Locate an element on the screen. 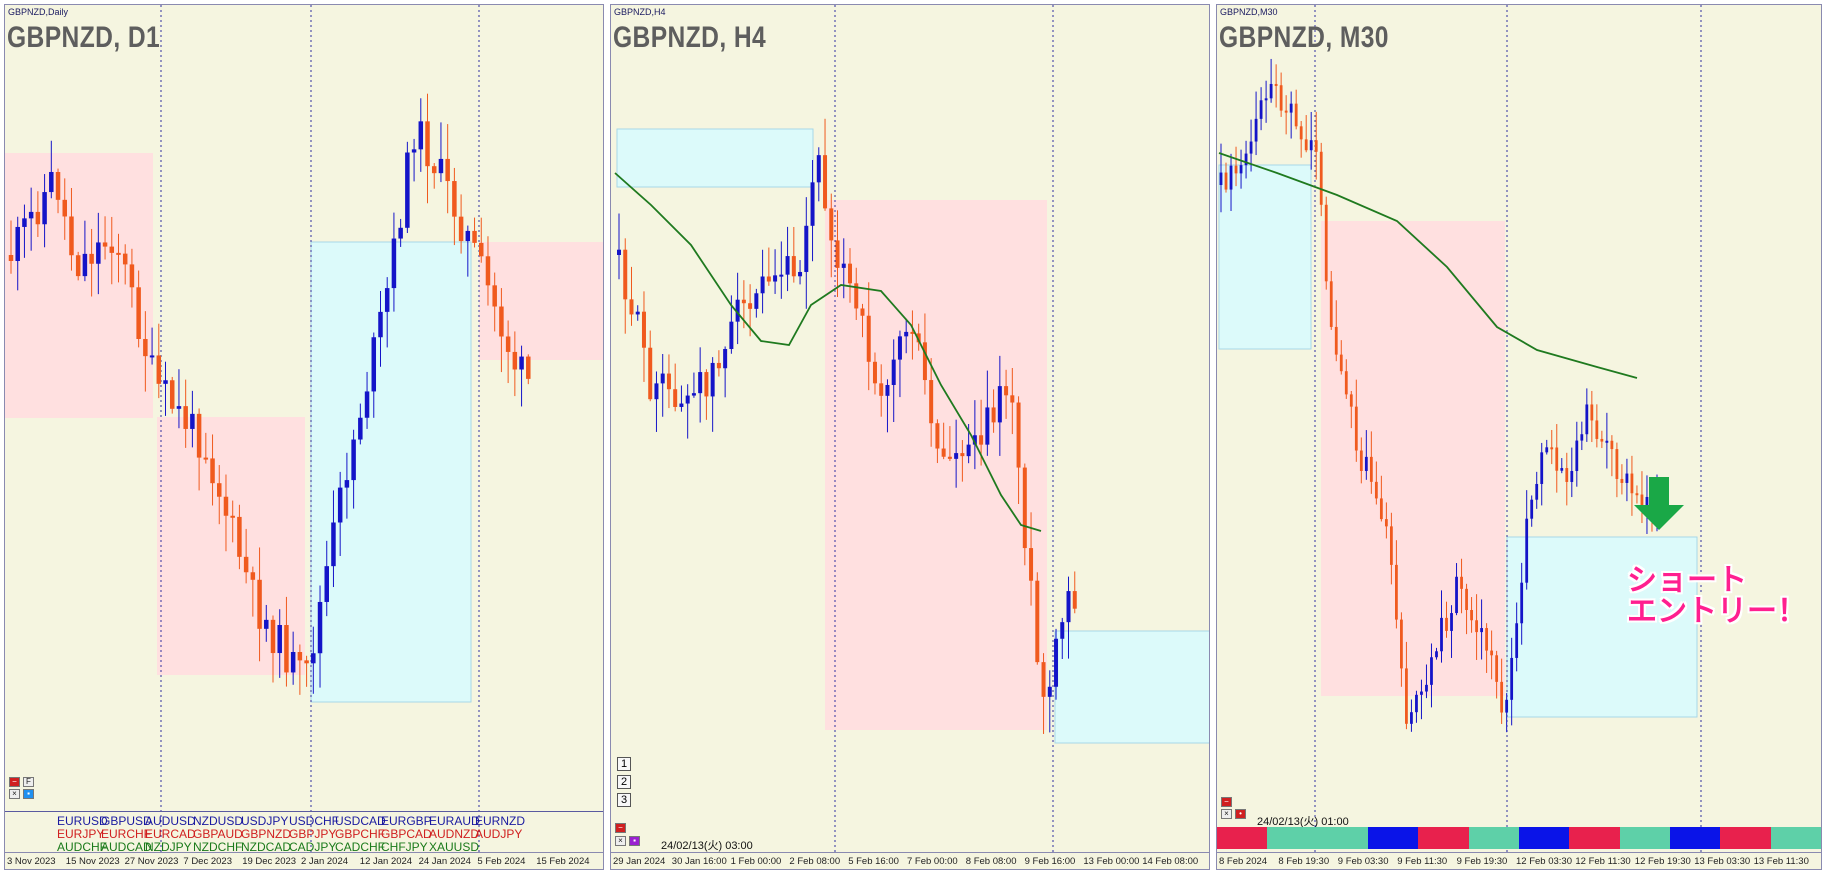 The height and width of the screenshot is (873, 1824). indicator-button-1: 1 is located at coordinates (624, 764).